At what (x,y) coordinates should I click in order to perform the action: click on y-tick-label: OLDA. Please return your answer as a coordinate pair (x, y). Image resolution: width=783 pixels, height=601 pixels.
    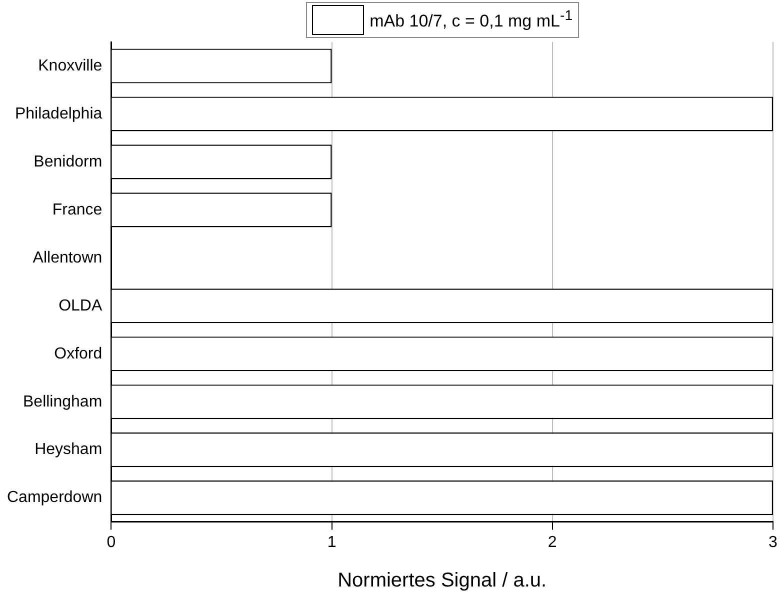
    Looking at the image, I should click on (80, 305).